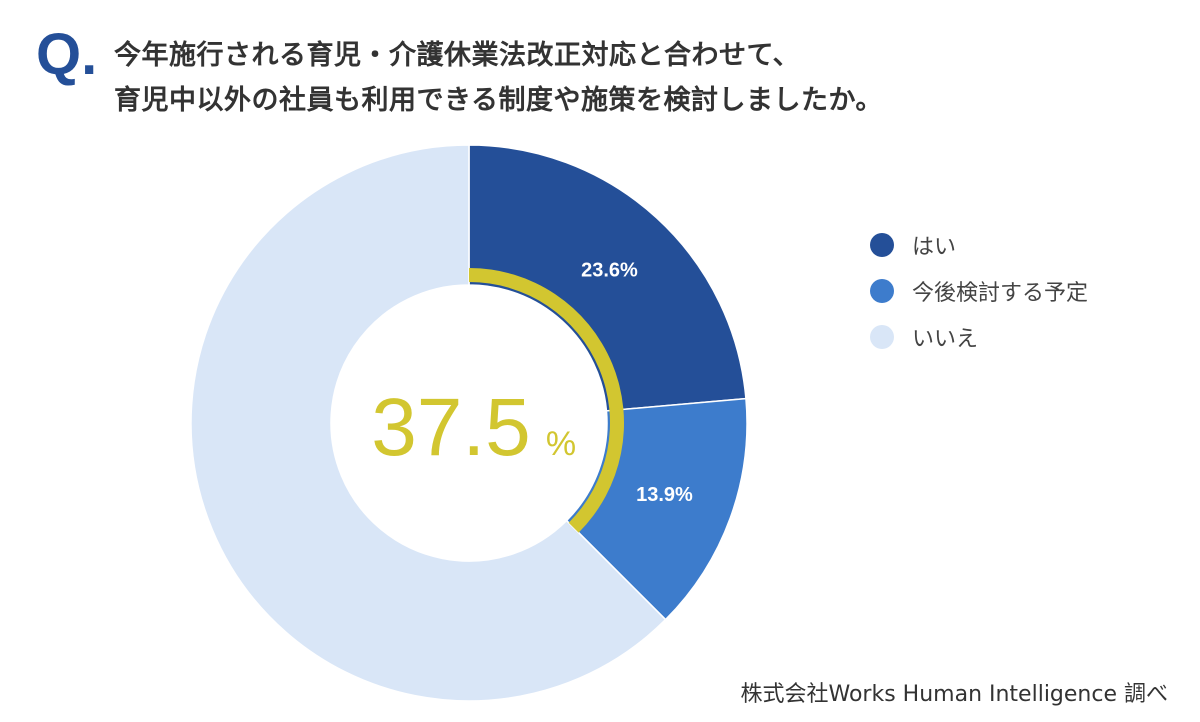  What do you see at coordinates (882, 337) in the screenshot?
I see `legend-swatch-no` at bounding box center [882, 337].